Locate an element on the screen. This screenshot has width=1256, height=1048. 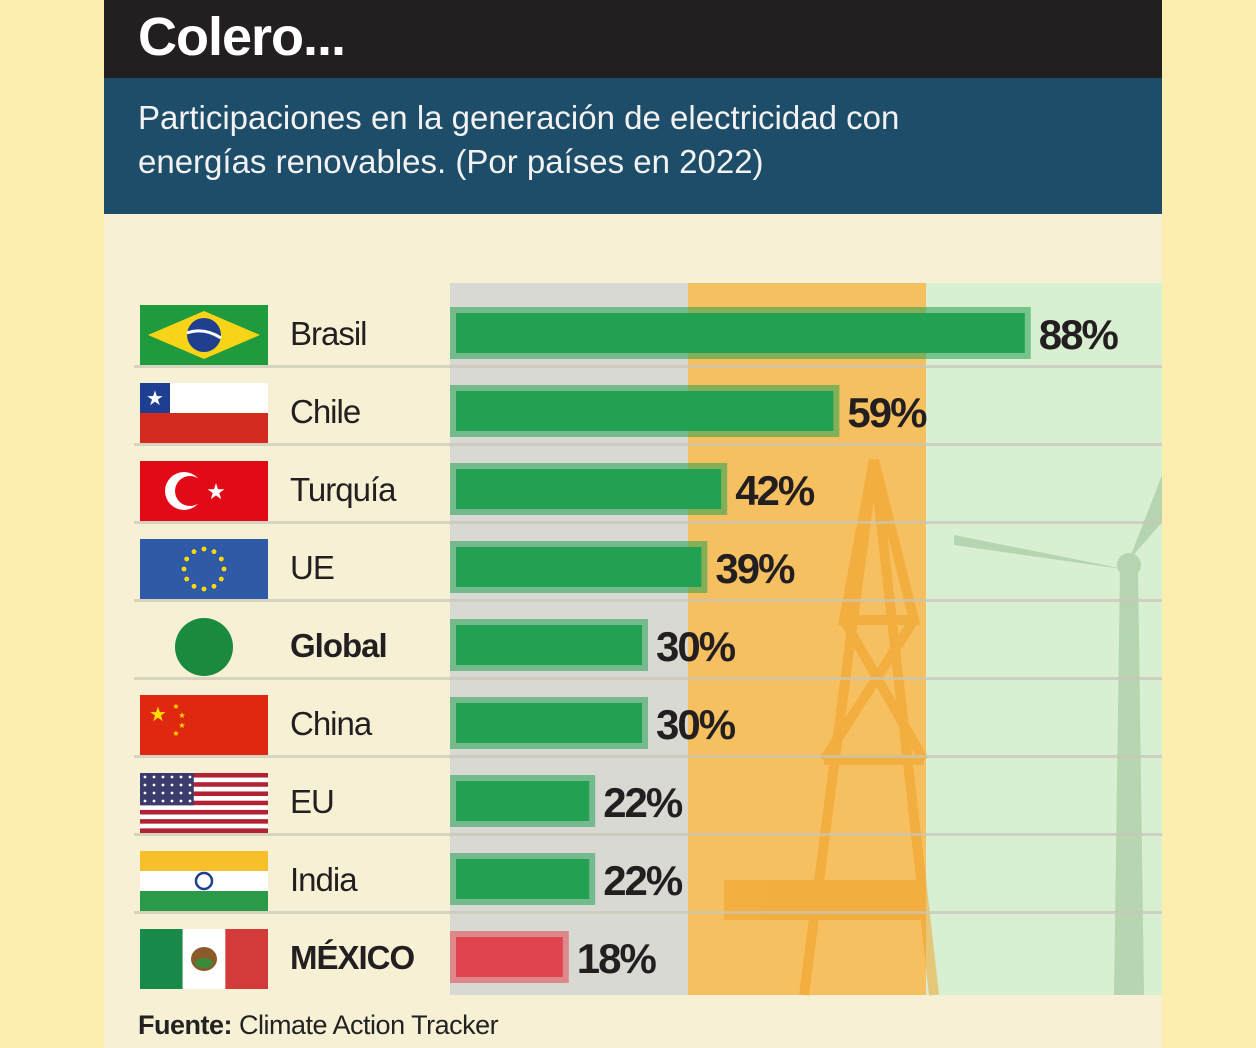
category-label: Brasil is located at coordinates (328, 333).